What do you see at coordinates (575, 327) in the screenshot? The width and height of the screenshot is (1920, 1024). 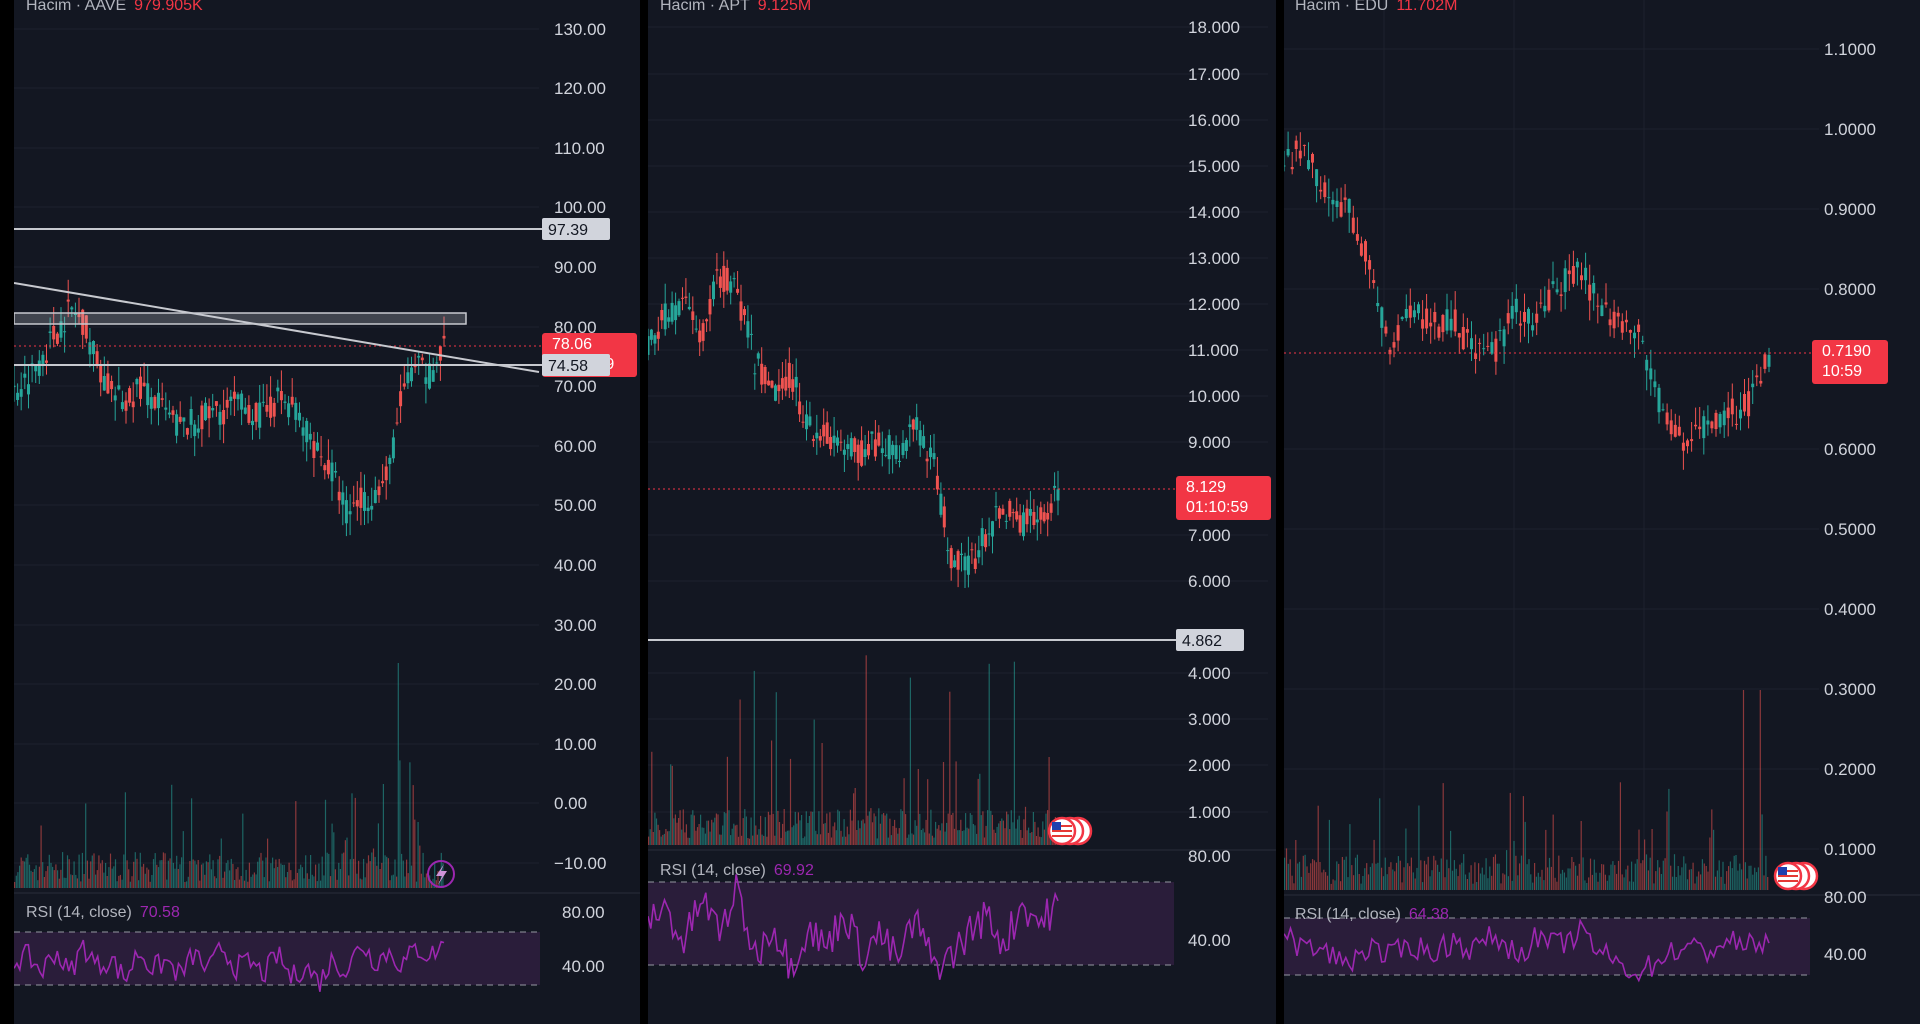 I see `price-axis-tick: 80.00` at bounding box center [575, 327].